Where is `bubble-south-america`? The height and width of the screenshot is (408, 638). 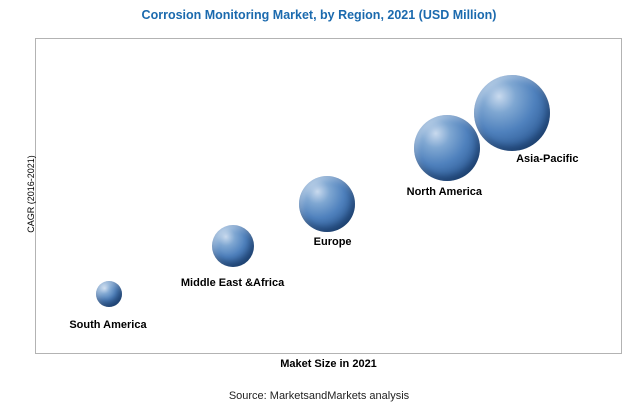
bubble-south-america is located at coordinates (109, 293).